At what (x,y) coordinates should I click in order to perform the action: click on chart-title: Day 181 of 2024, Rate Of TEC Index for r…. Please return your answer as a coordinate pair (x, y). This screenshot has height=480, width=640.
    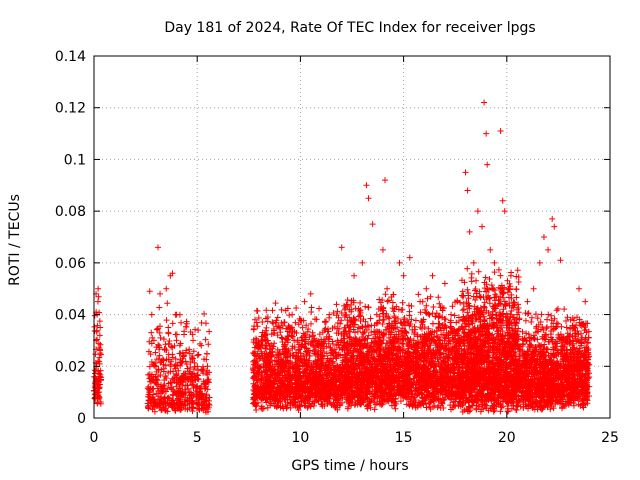
    Looking at the image, I should click on (349, 28).